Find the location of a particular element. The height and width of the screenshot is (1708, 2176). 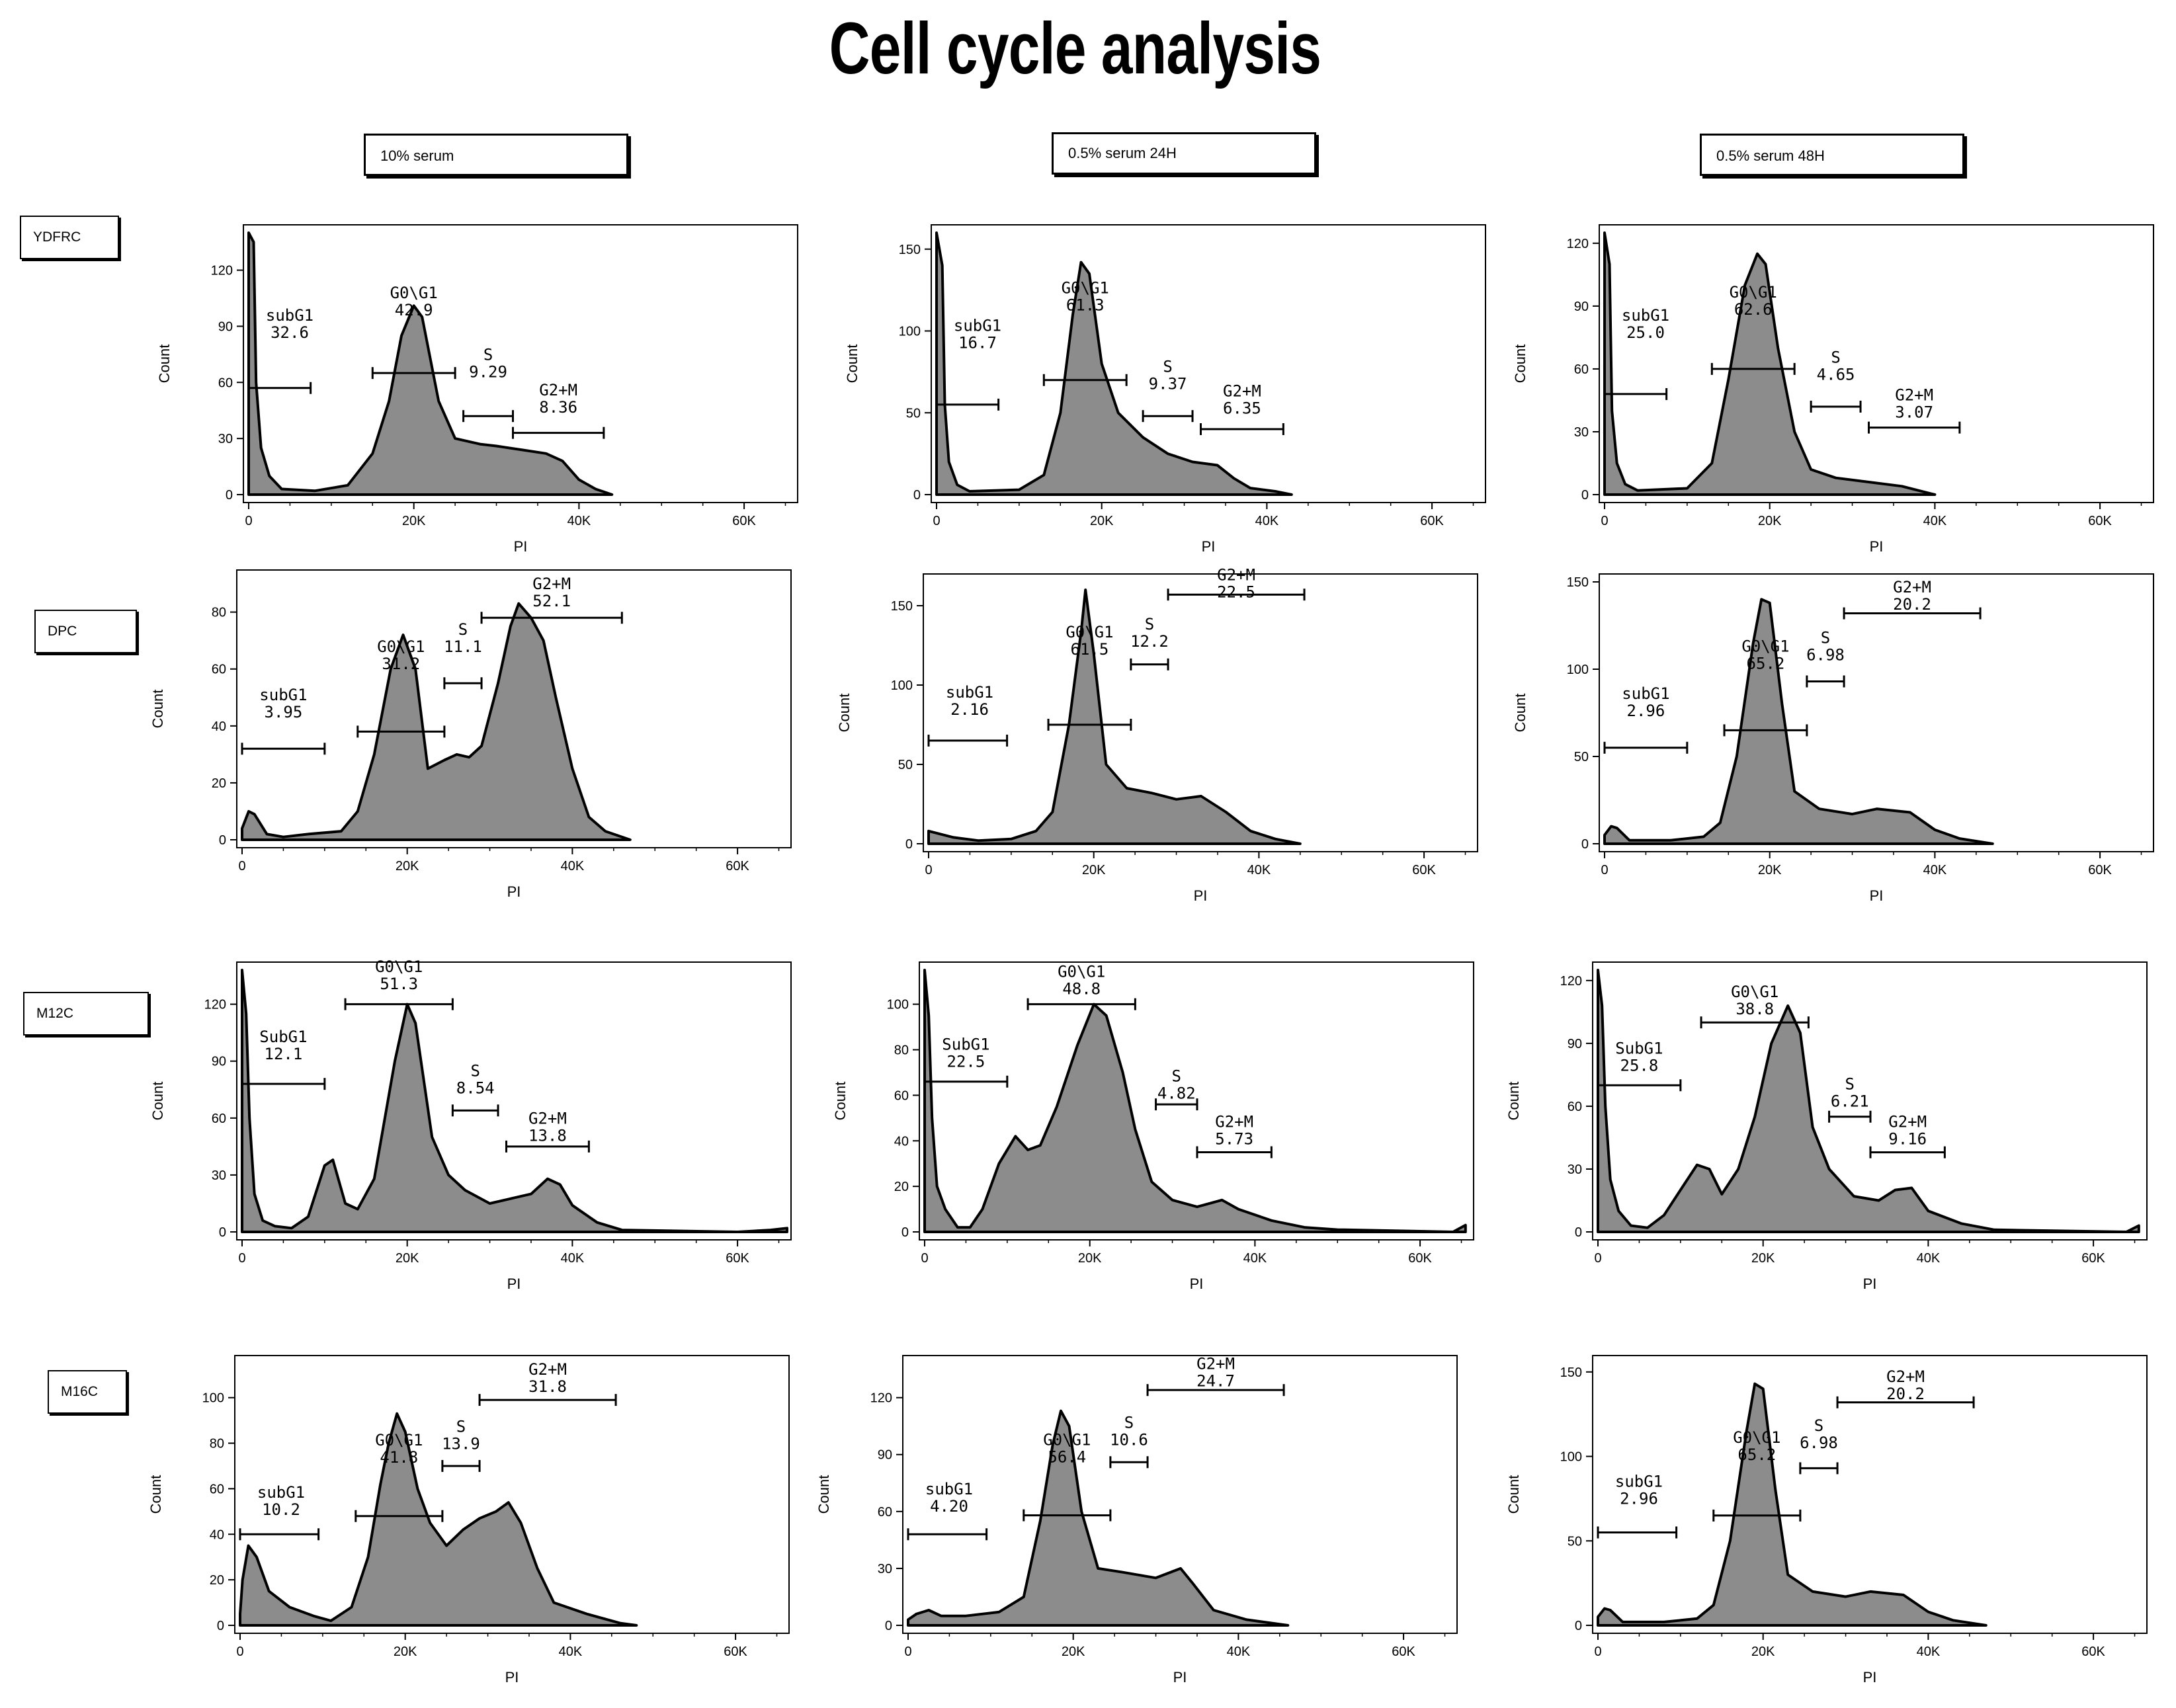

row-label-ydfrc: YDFRC is located at coordinates (69, 238).